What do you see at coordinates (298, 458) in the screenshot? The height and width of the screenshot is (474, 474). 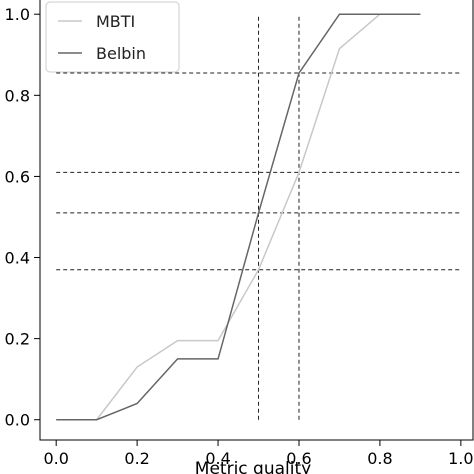 I see `x-tick-label: 0.6` at bounding box center [298, 458].